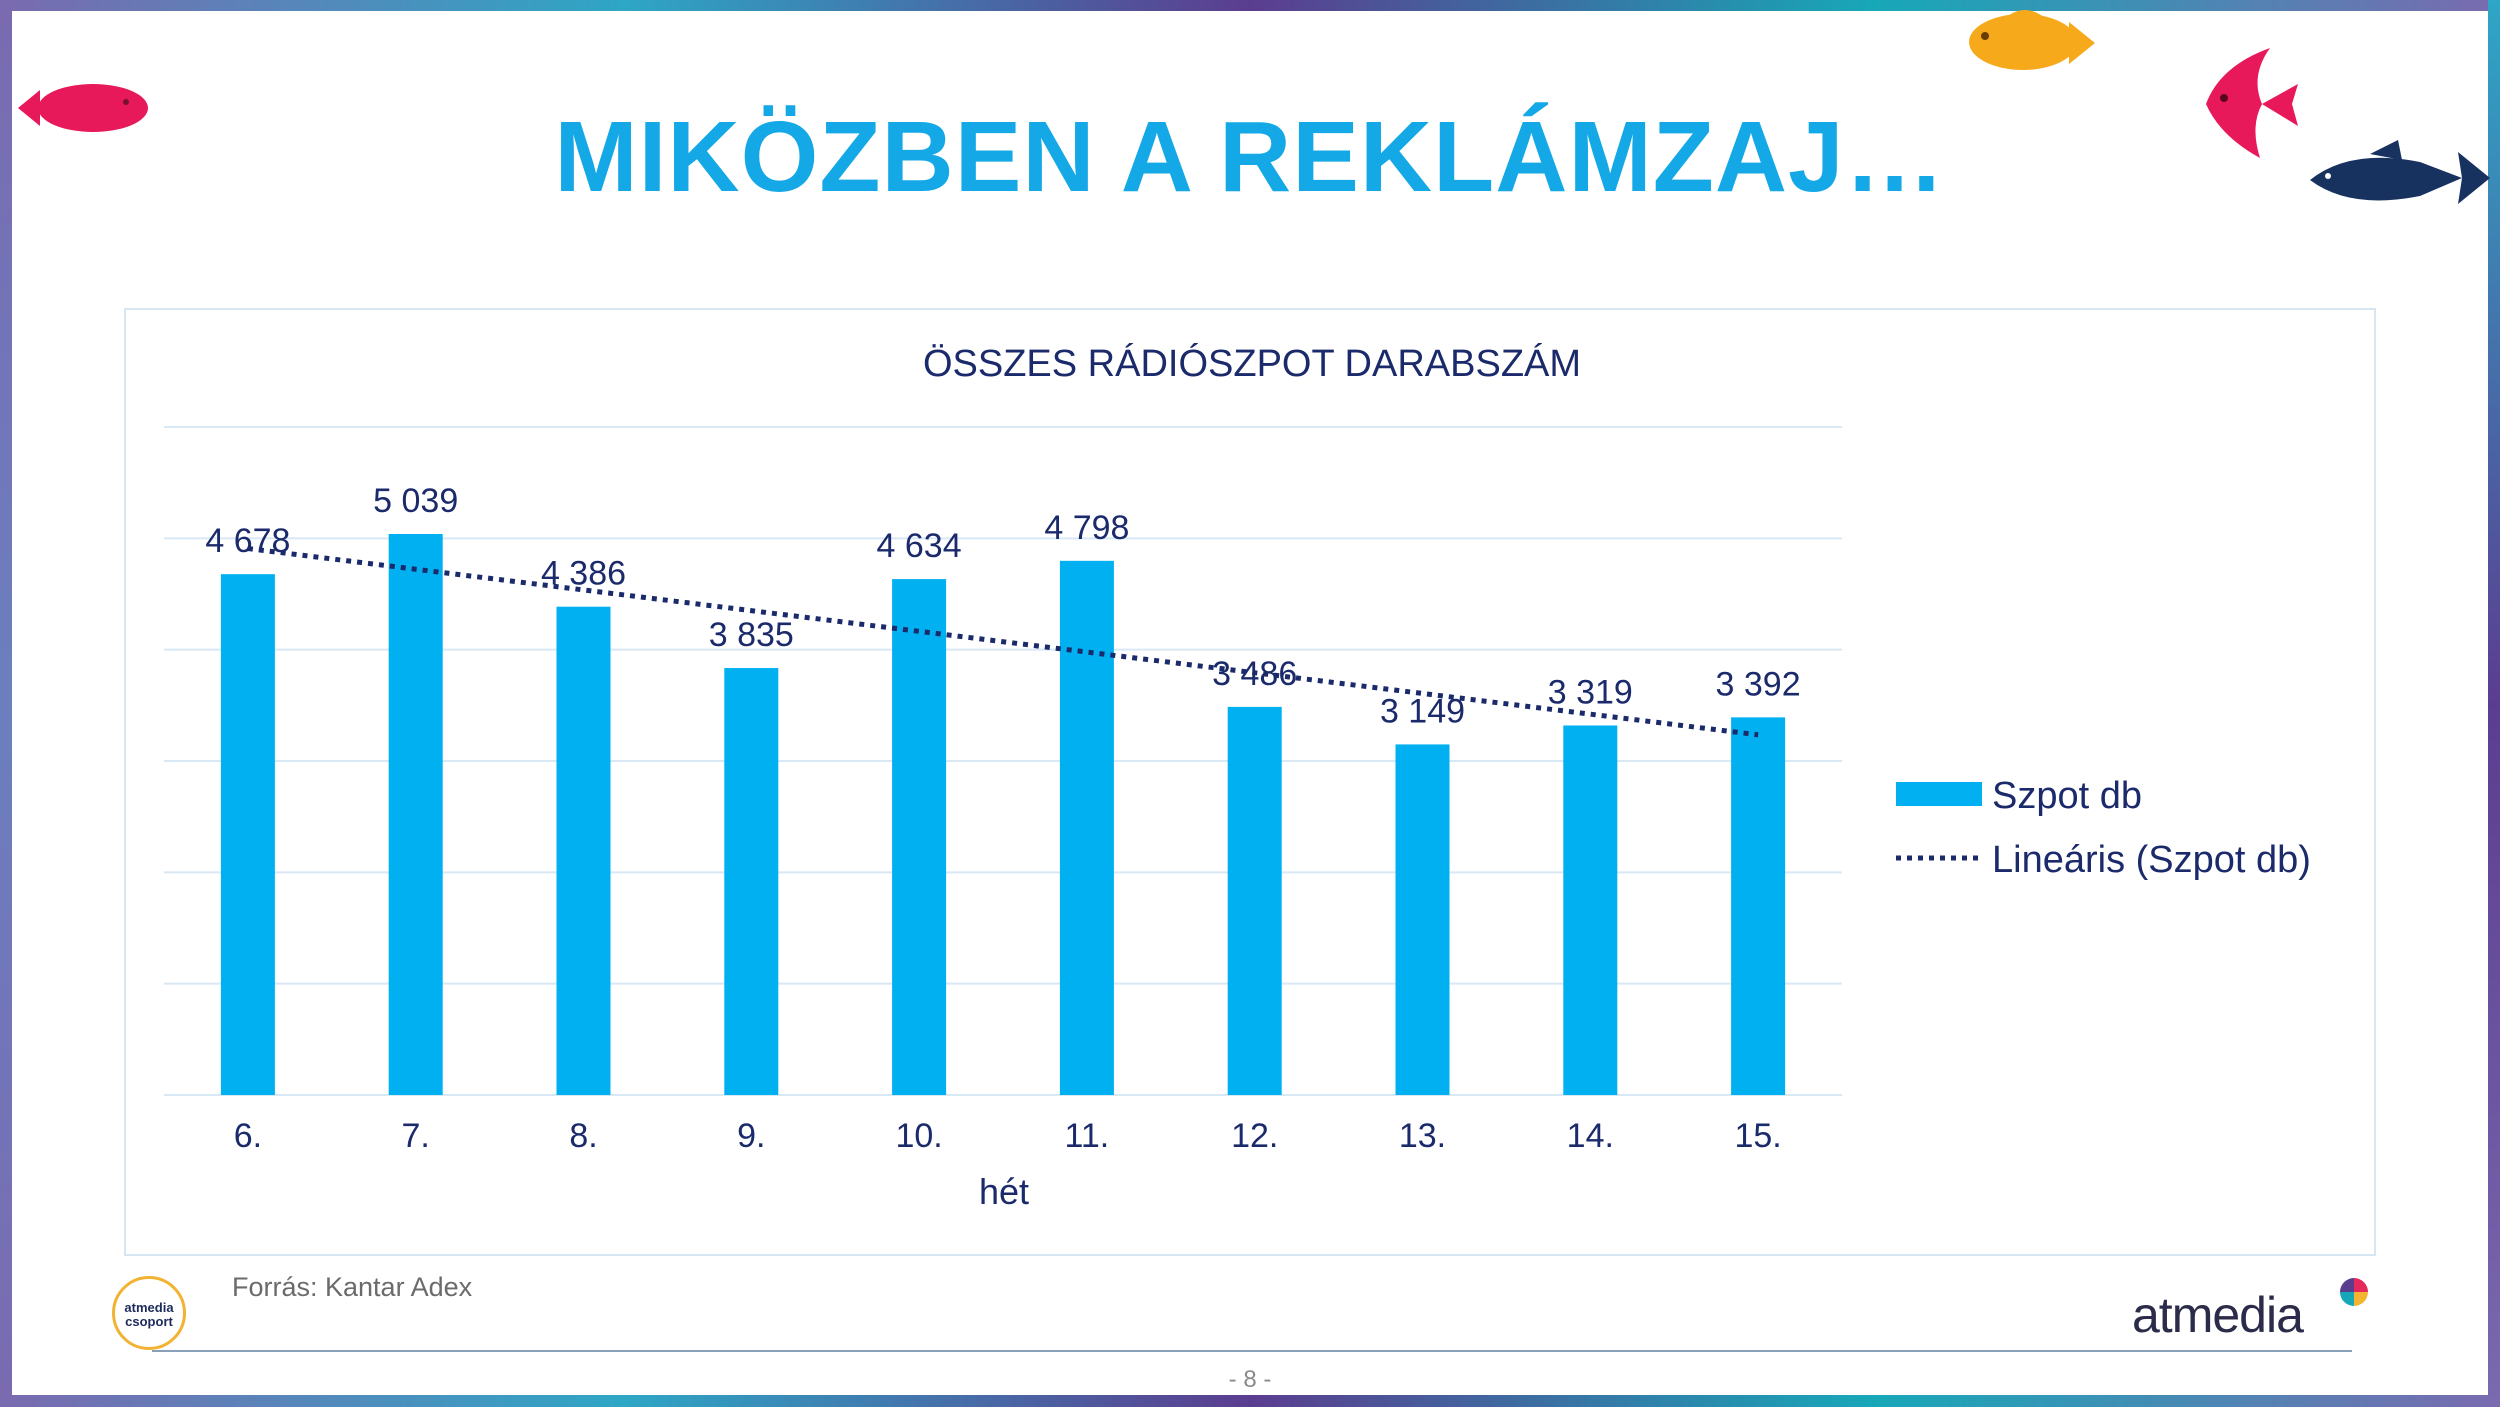 The width and height of the screenshot is (2500, 1407). Describe the element at coordinates (1004, 1191) in the screenshot. I see `x-axis-title: hét` at that location.